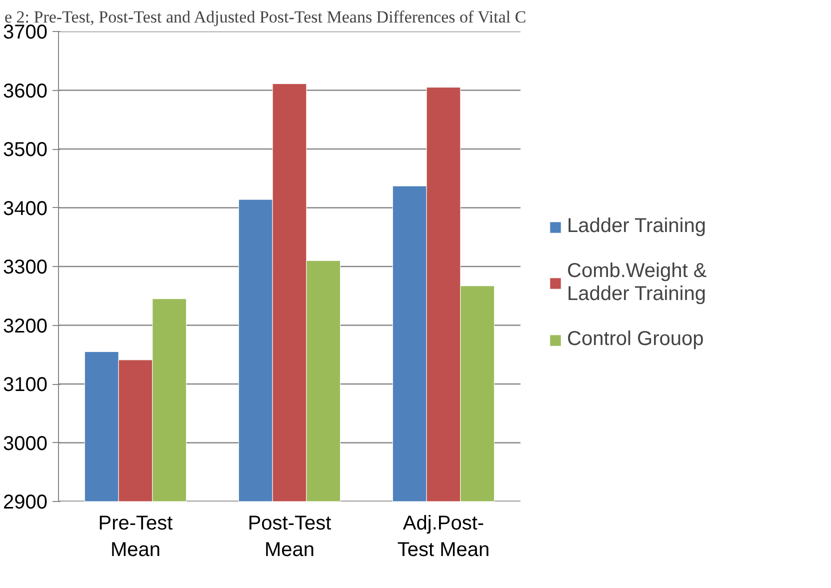  I want to click on y-tick-label: 3200, so click(25, 326).